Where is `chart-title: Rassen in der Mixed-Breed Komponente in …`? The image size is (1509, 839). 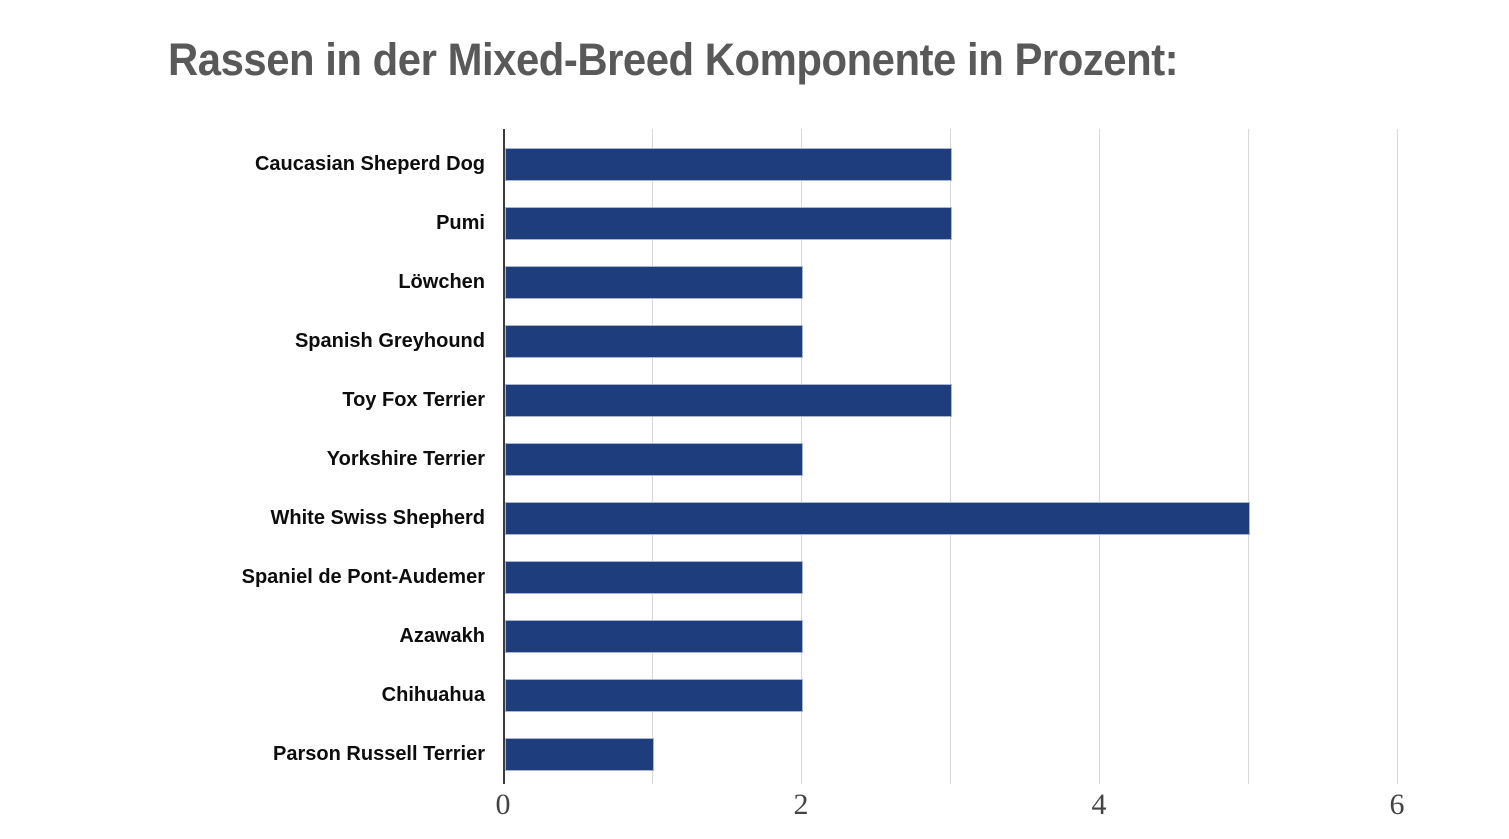 chart-title: Rassen in der Mixed-Breed Komponente in … is located at coordinates (673, 59).